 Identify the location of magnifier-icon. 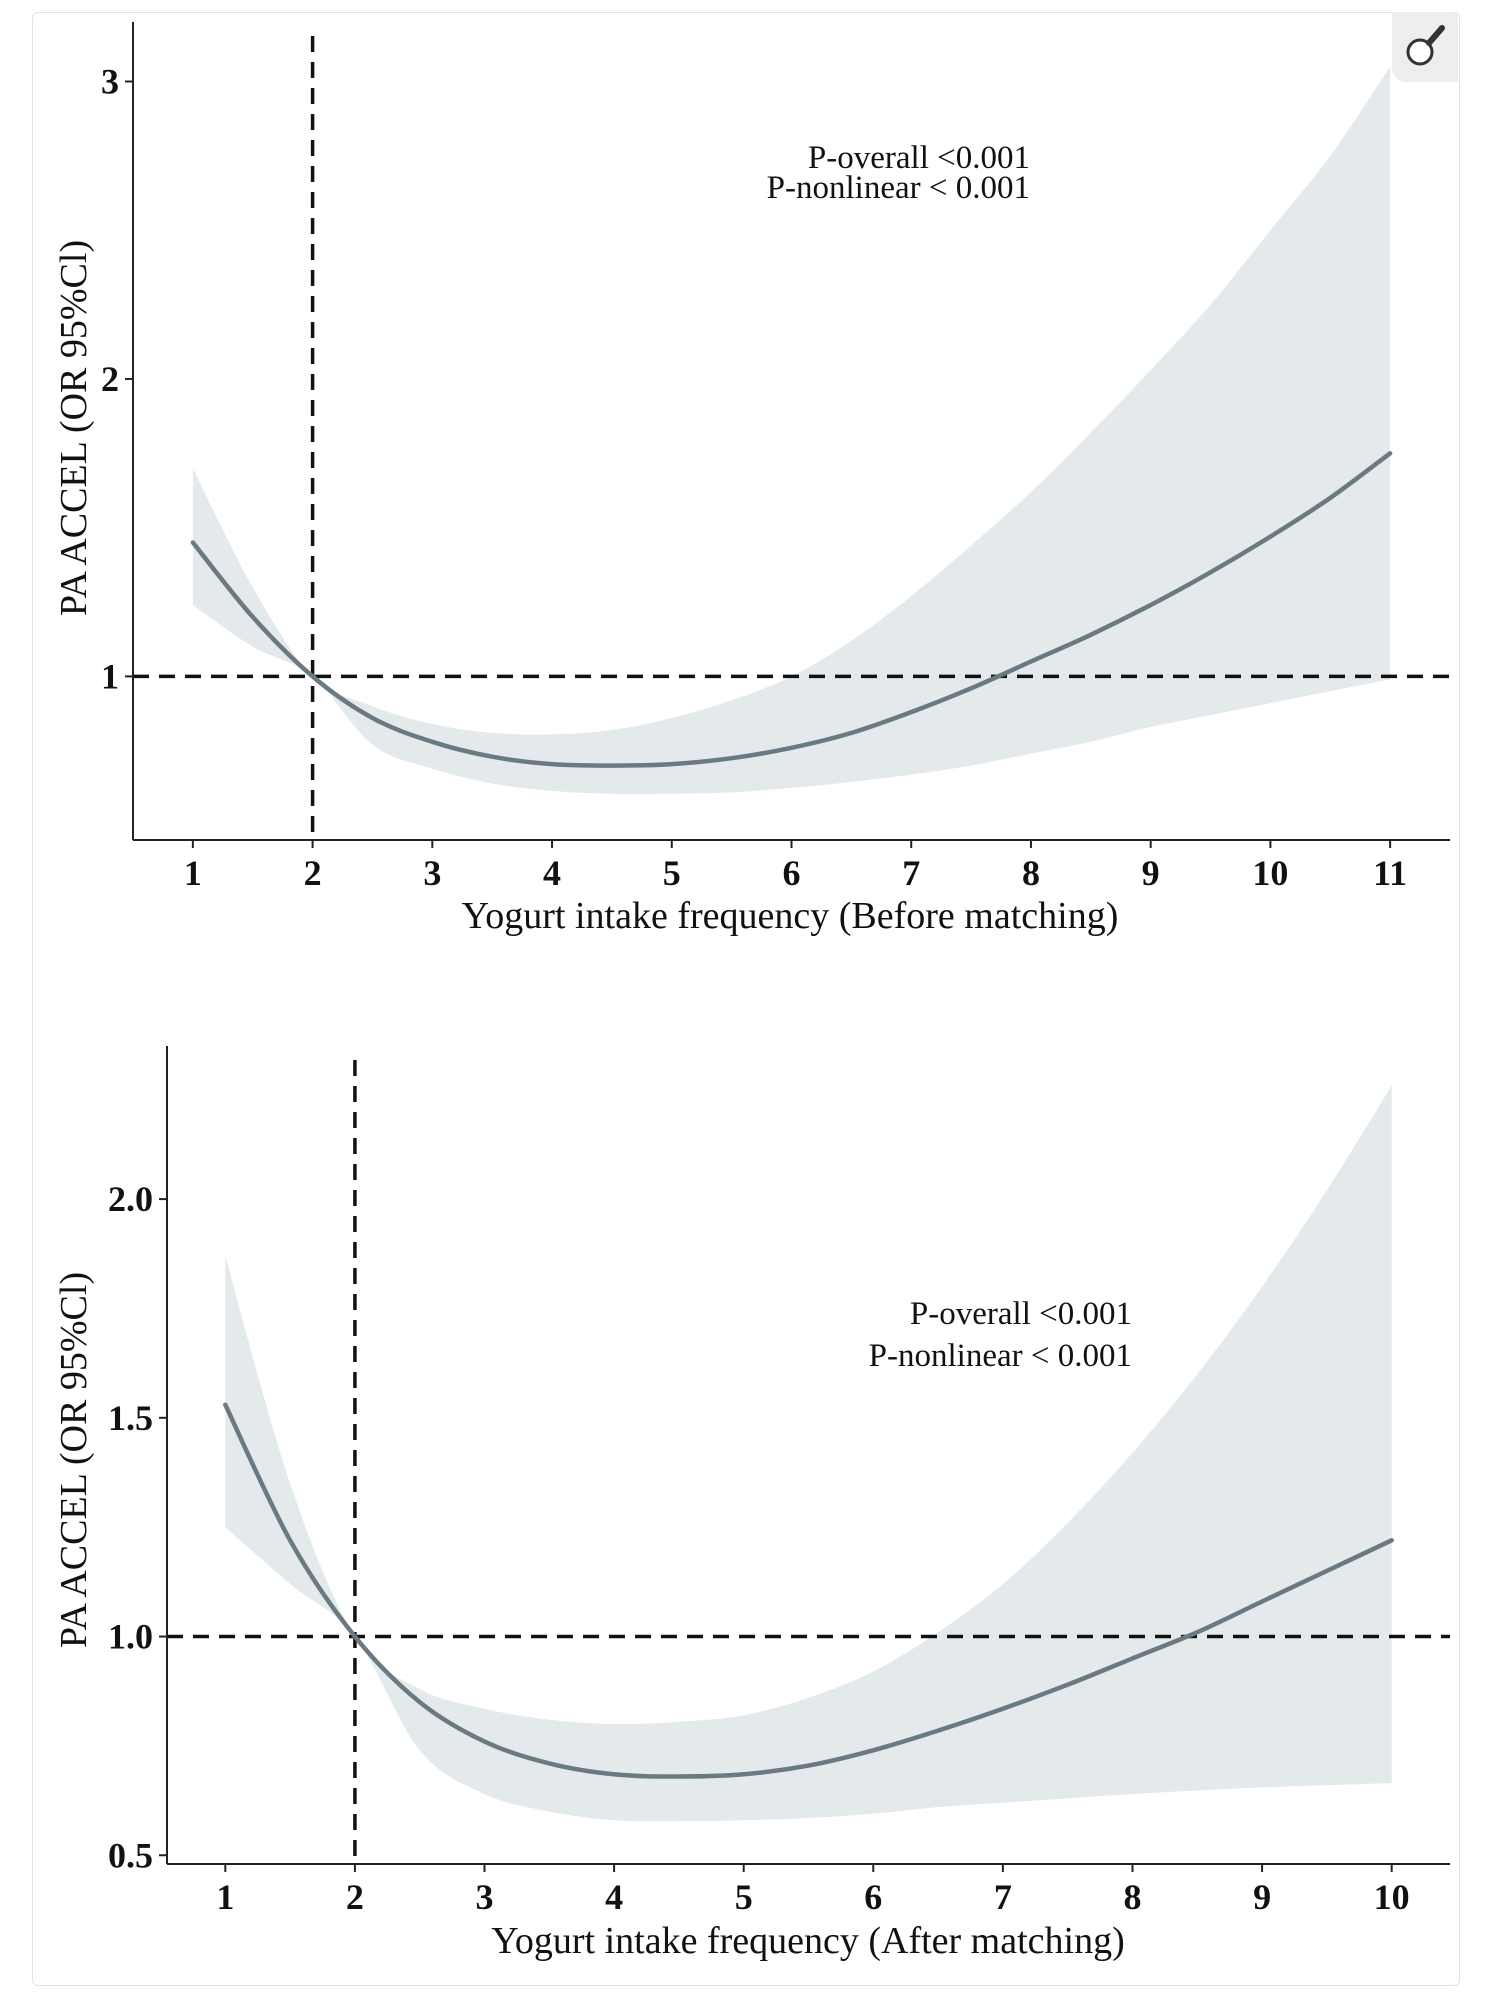
(1425, 45).